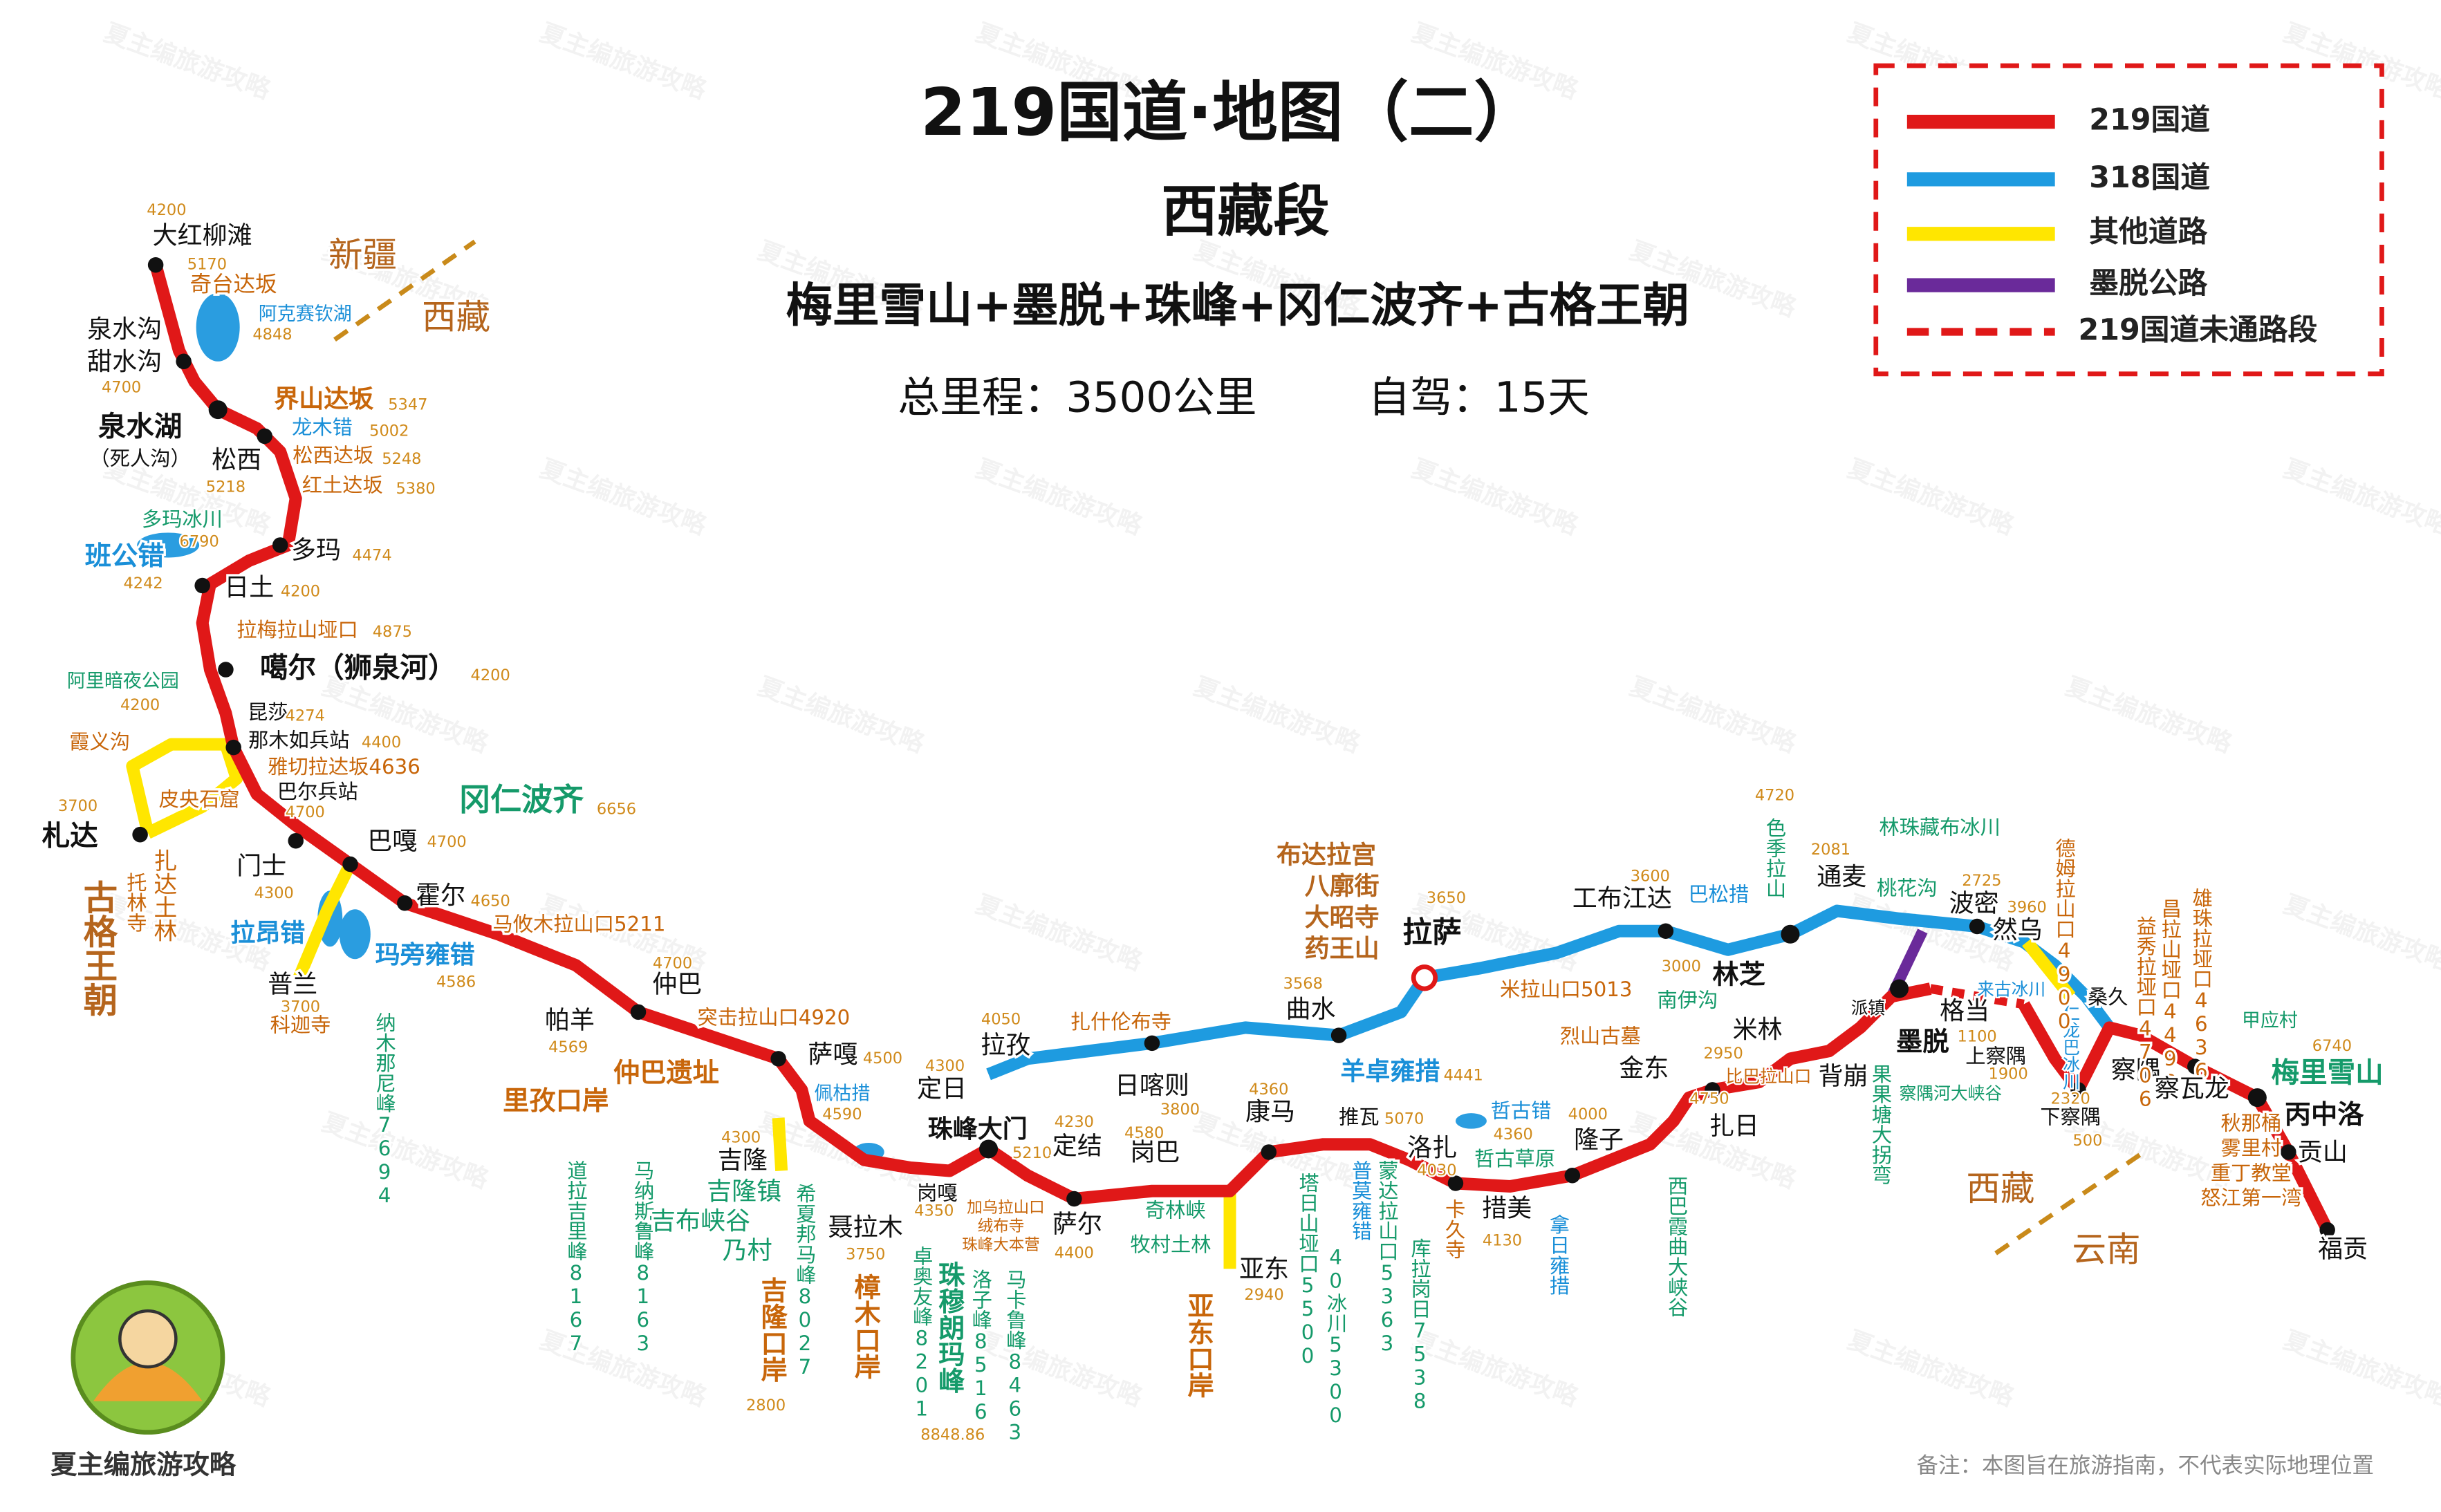  What do you see at coordinates (949, 1327) in the screenshot?
I see `place-label: 珠穆朗玛峰` at bounding box center [949, 1327].